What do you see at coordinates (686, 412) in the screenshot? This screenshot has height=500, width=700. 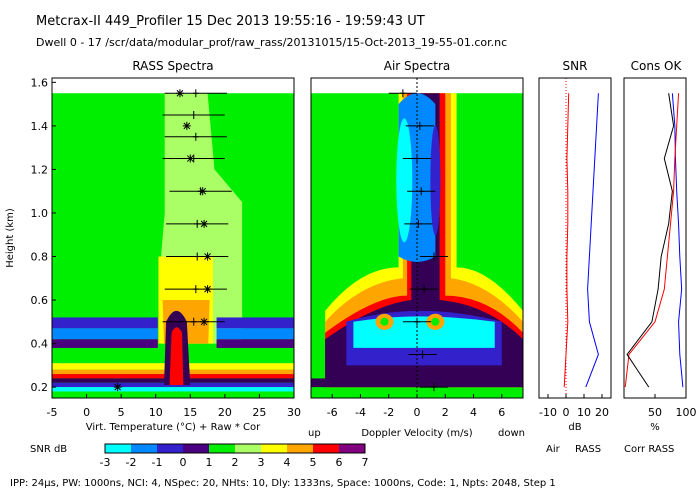 I see `xtick-label: 100` at bounding box center [686, 412].